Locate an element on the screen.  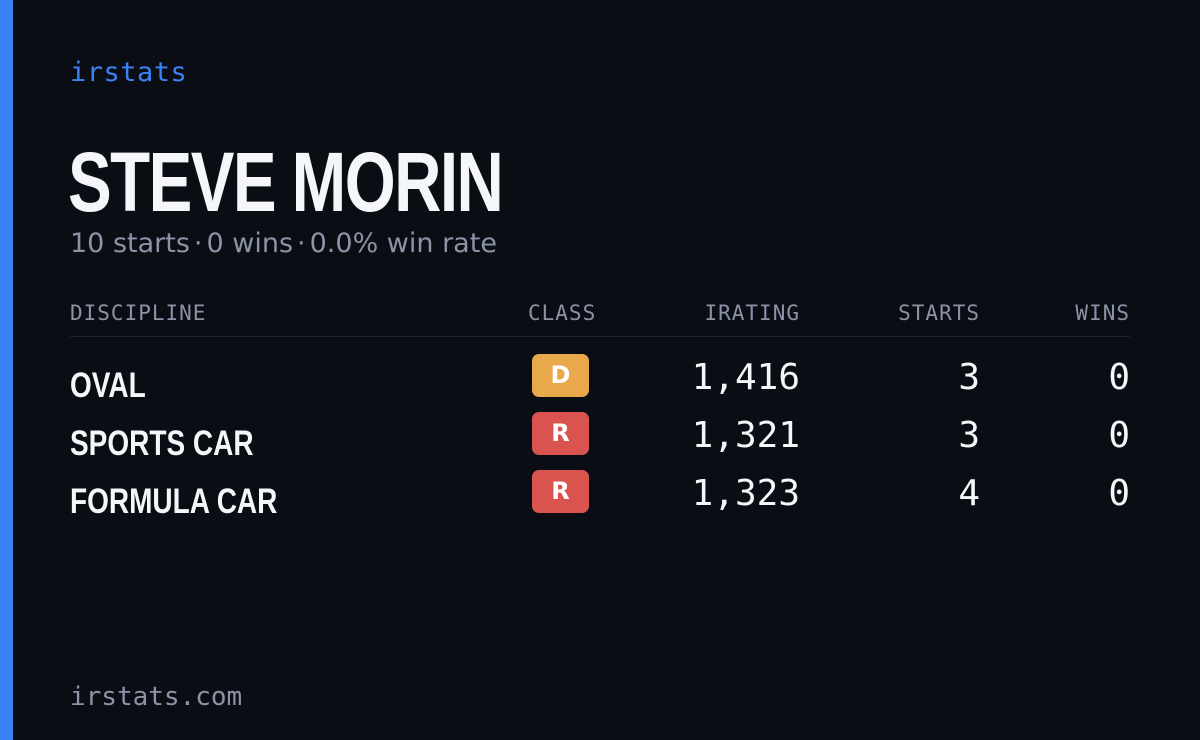
table-row: SPORTS CAR R 1,321 3 0 is located at coordinates (600, 441).